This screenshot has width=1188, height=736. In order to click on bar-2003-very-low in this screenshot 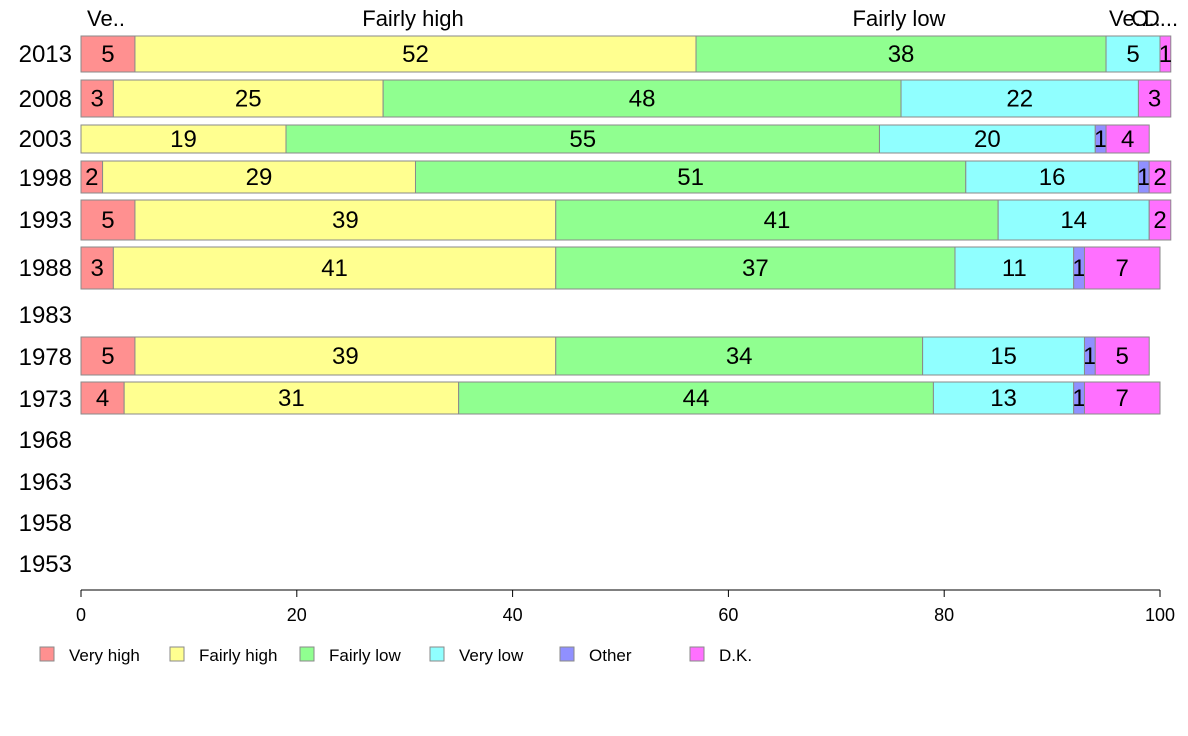, I will do `click(987, 139)`.